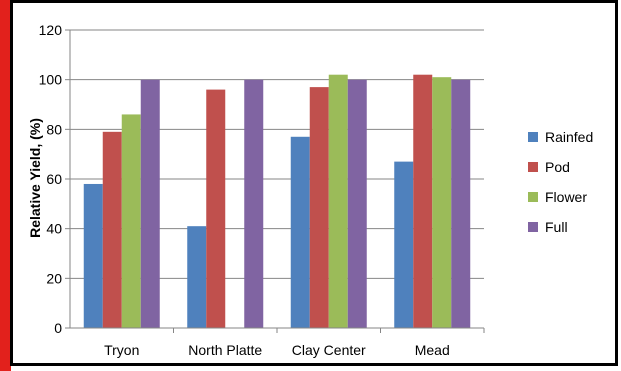 The width and height of the screenshot is (621, 371). Describe the element at coordinates (432, 350) in the screenshot. I see `x-tick-label: Mead` at that location.